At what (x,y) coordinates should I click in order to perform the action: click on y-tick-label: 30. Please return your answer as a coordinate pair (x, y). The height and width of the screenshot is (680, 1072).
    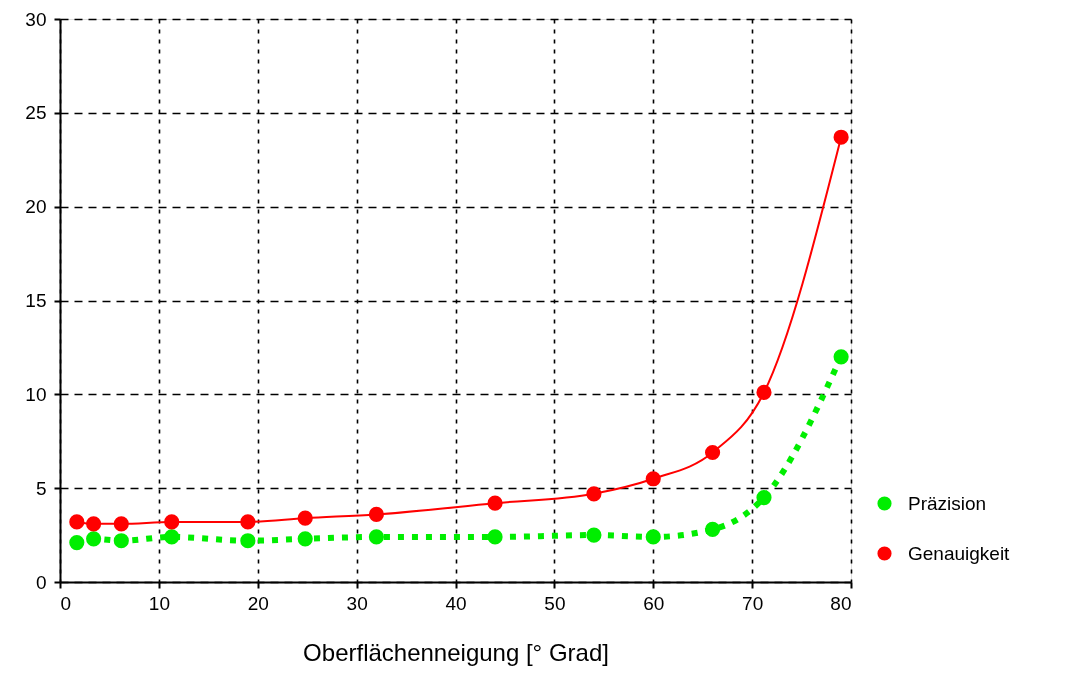
    Looking at the image, I should click on (36, 19).